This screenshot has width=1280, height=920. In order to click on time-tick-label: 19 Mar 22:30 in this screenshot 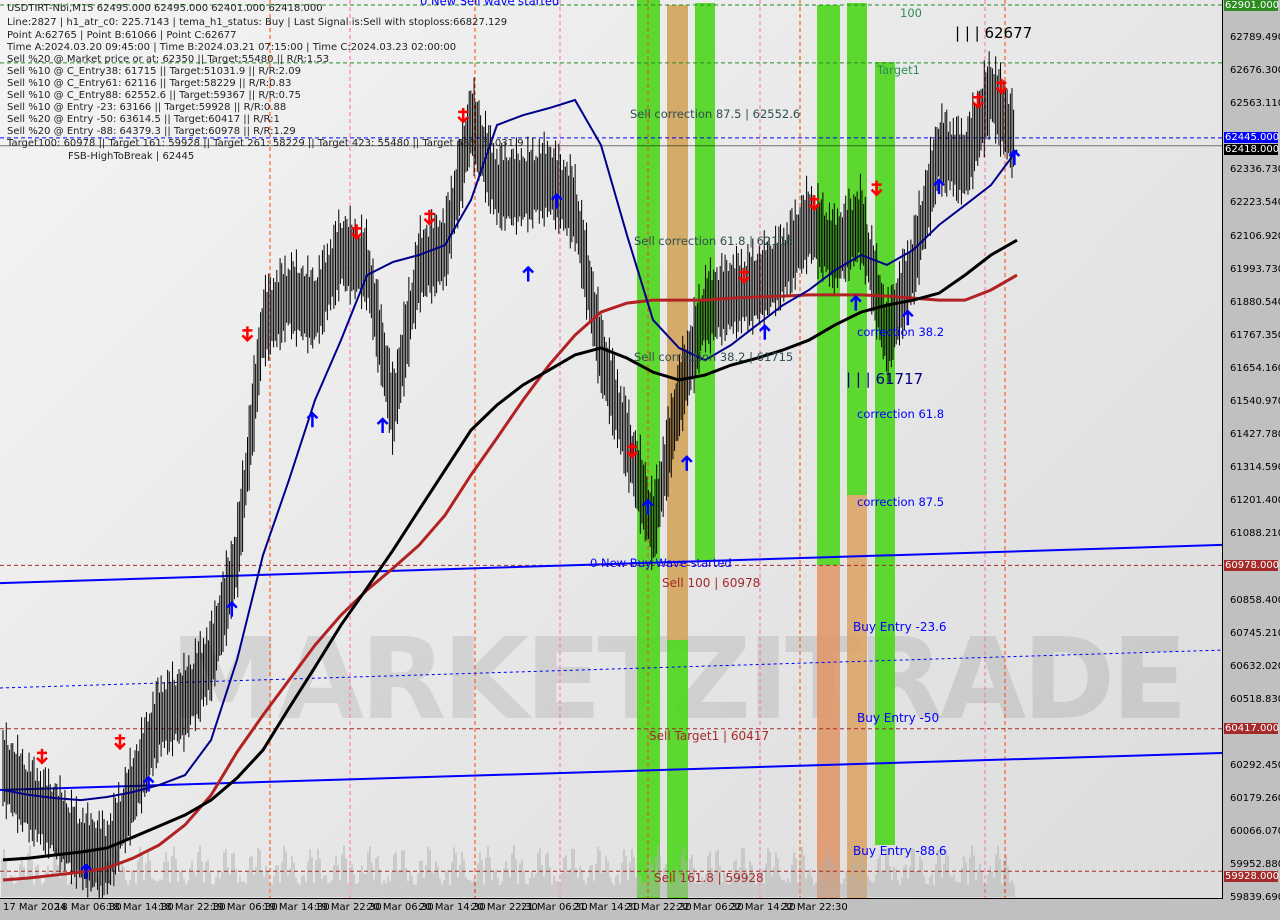, I will do `click(348, 907)`.